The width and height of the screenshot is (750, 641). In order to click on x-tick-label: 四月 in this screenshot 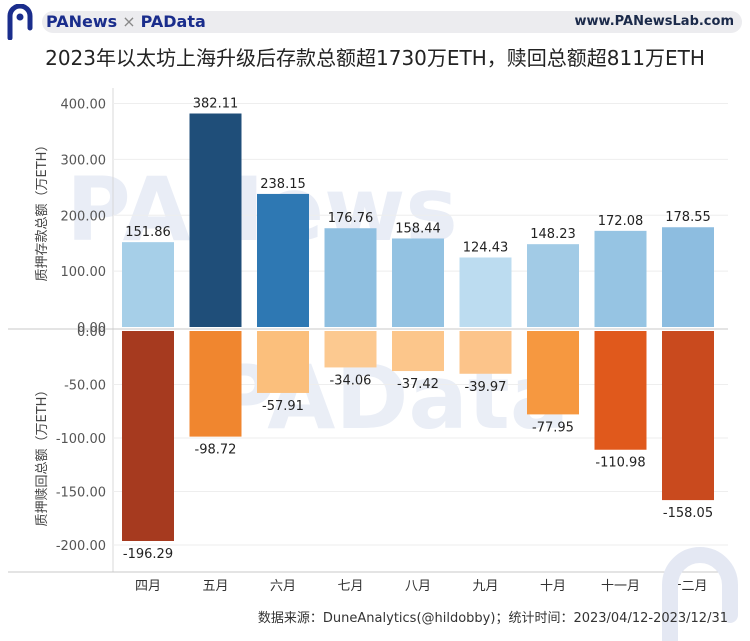, I will do `click(148, 586)`.